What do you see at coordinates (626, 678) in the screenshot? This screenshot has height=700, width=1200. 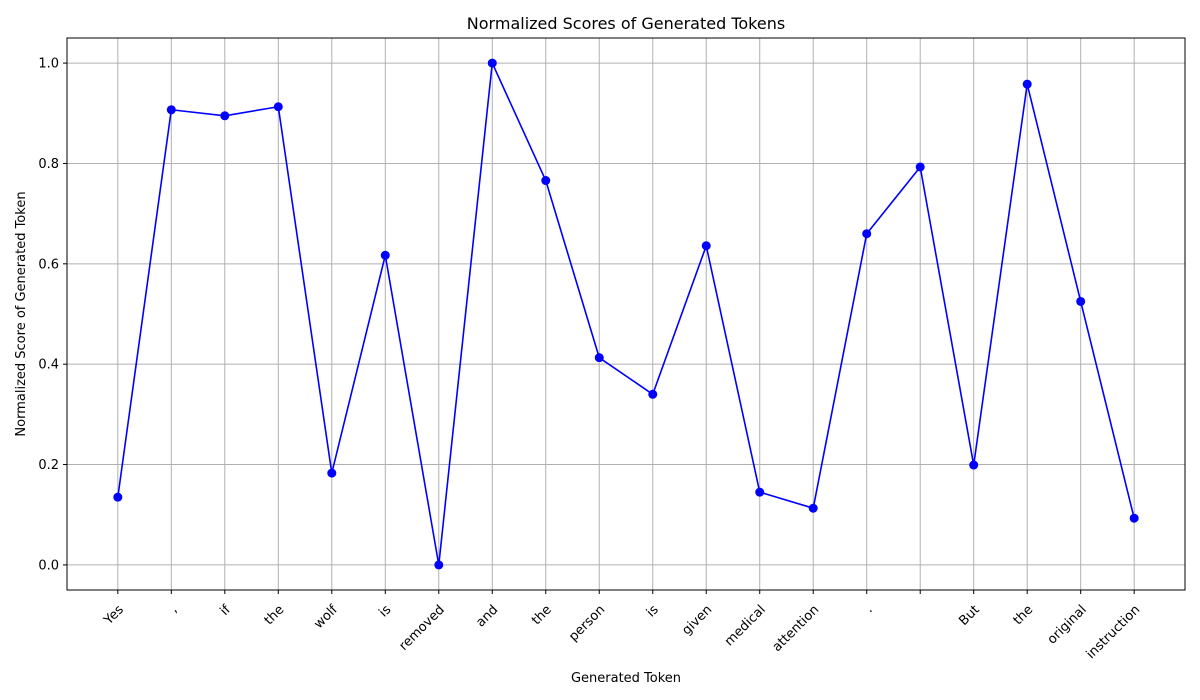 I see `x-axis-label: Generated Token` at bounding box center [626, 678].